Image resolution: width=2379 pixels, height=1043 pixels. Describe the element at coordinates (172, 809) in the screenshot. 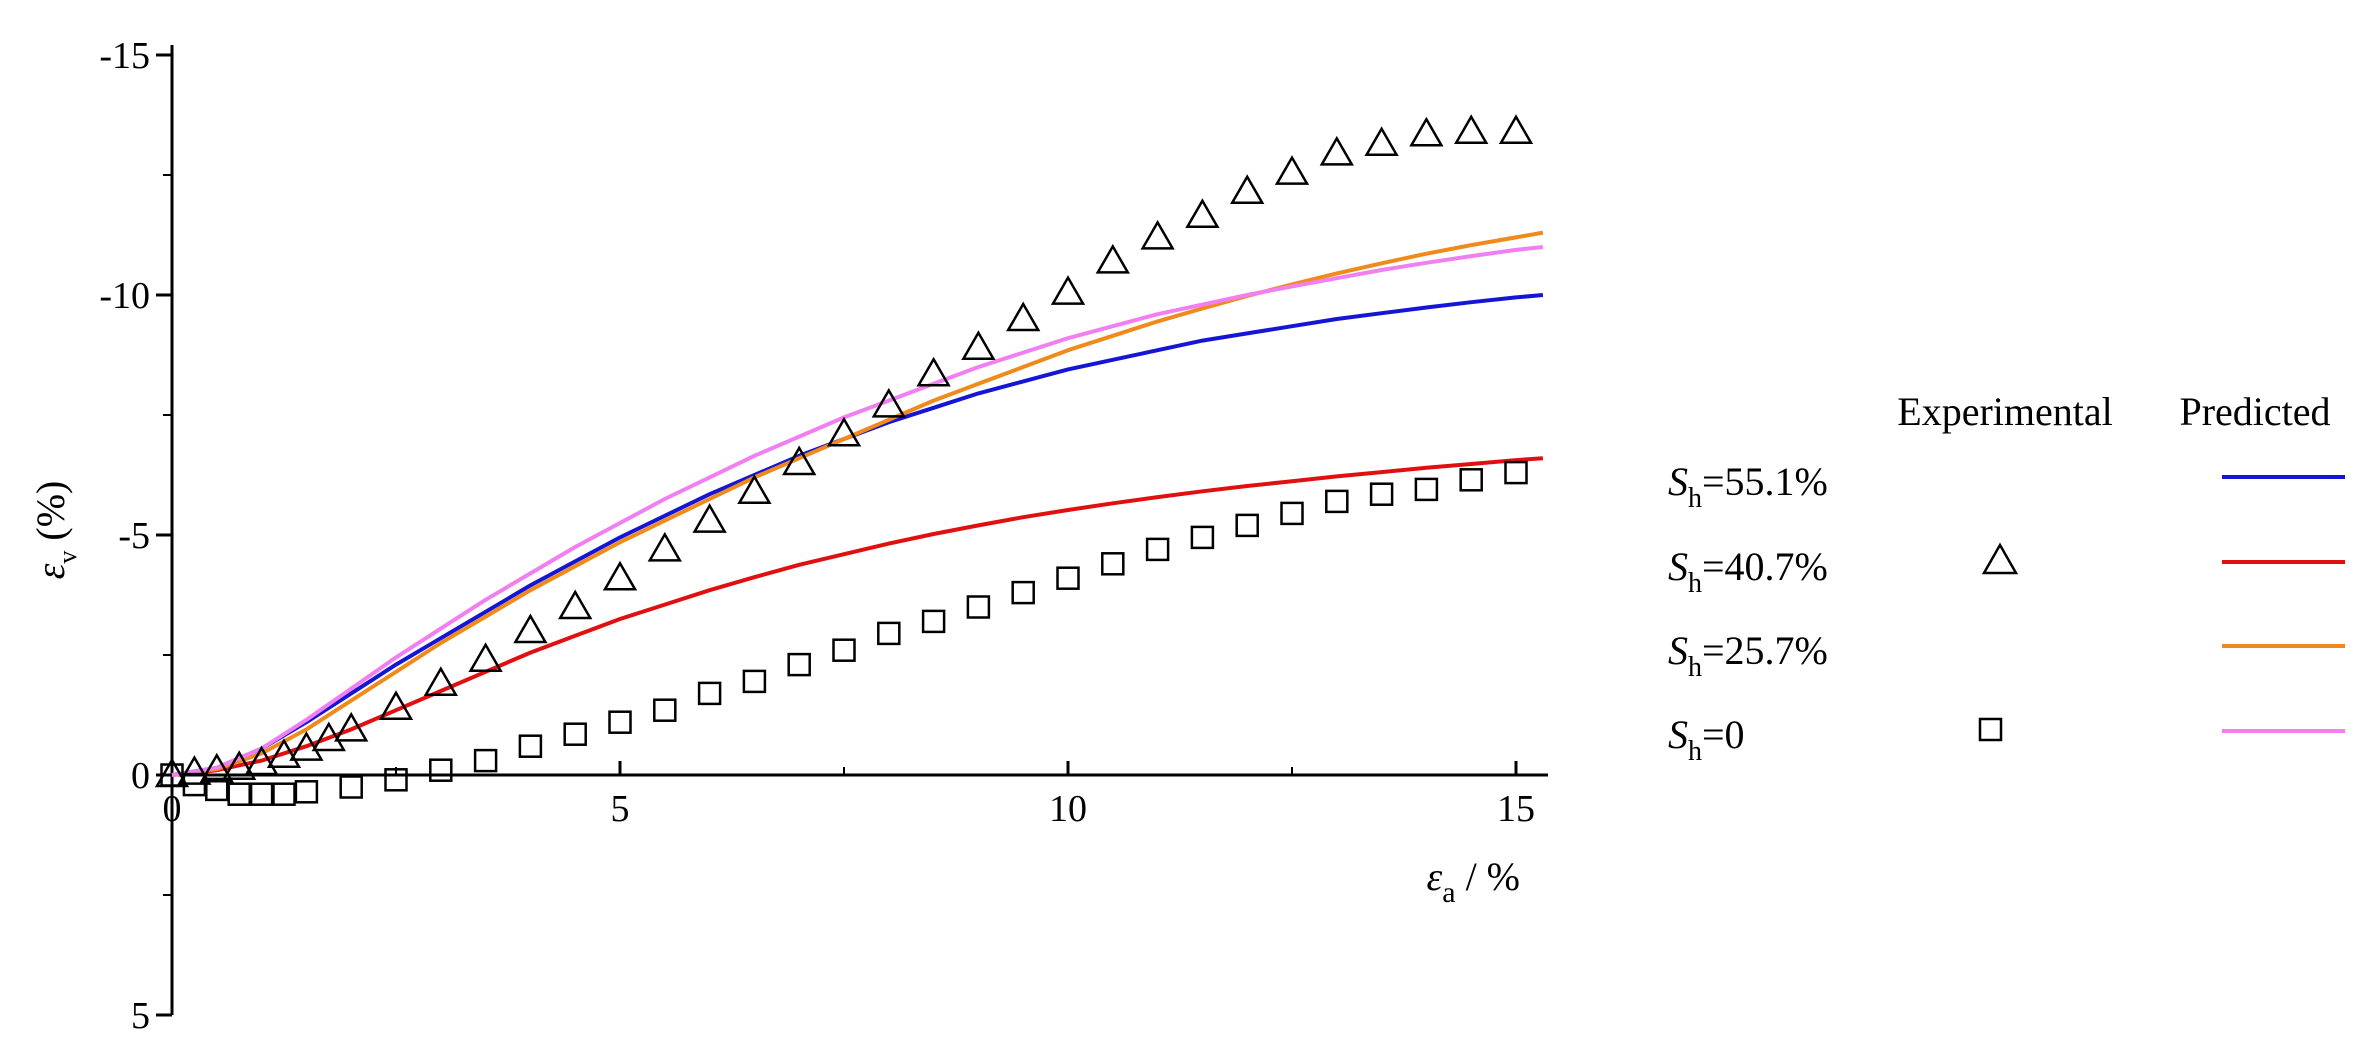

I see `x-tick-label: 0` at that location.